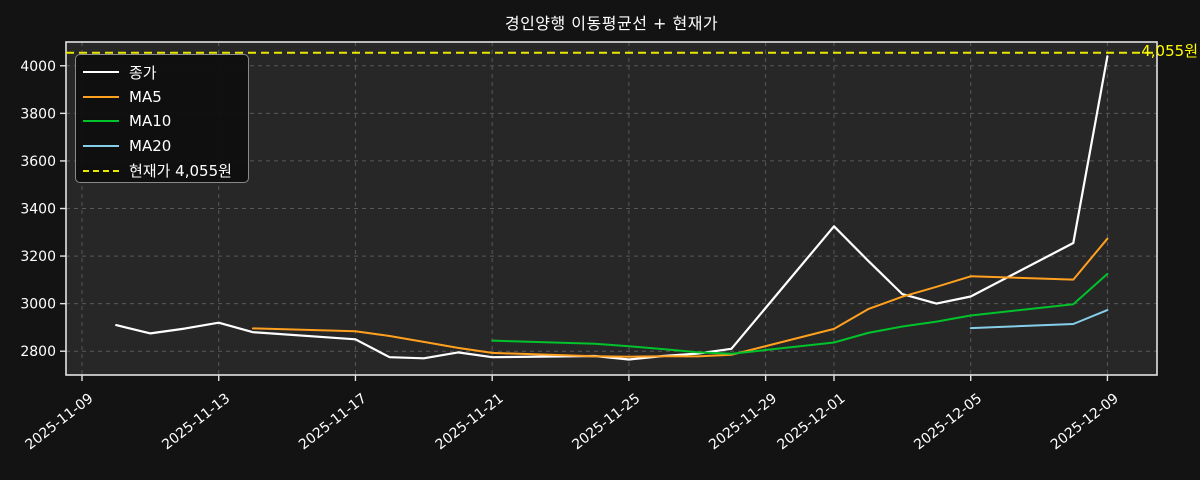 This screenshot has width=1200, height=480. What do you see at coordinates (101, 170) in the screenshot?
I see `current-price-line-swatch-icon` at bounding box center [101, 170].